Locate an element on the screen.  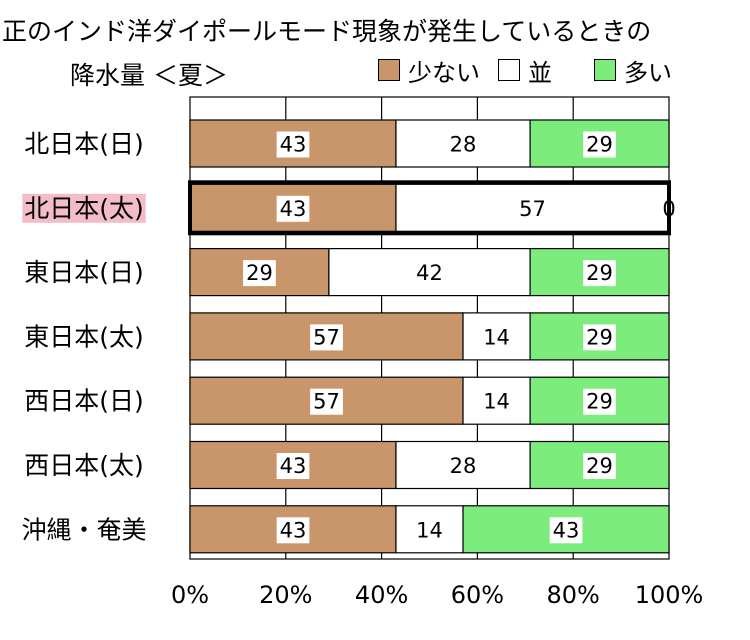
legend-label-less: 少ない is located at coordinates (444, 72).